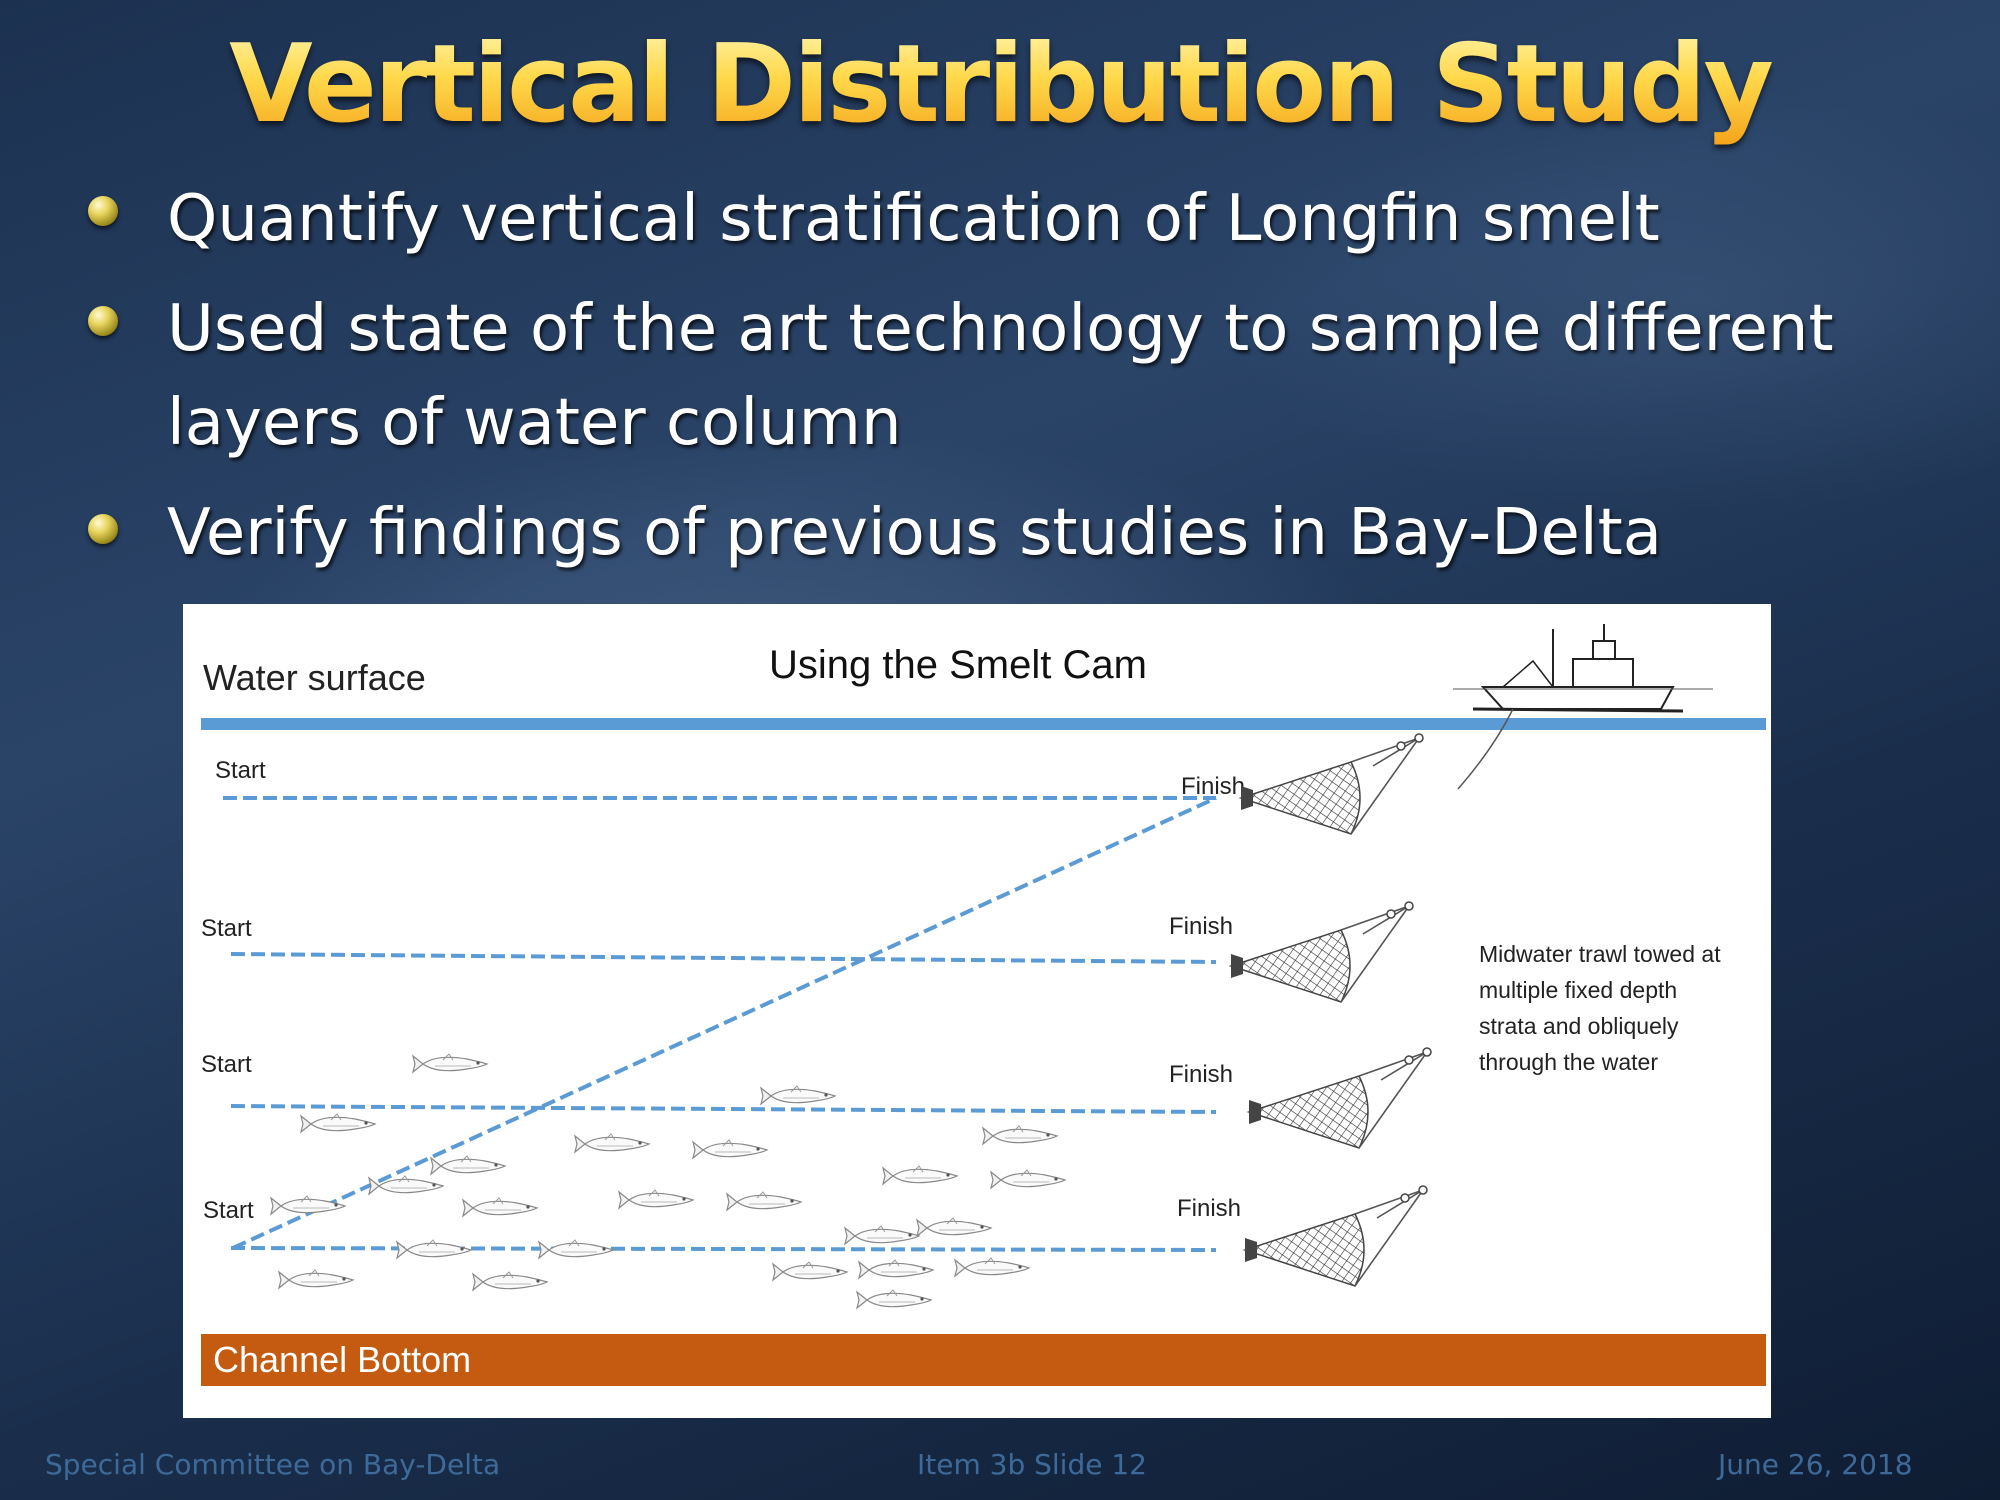  Describe the element at coordinates (1583, 707) in the screenshot. I see `ship-icon` at that location.